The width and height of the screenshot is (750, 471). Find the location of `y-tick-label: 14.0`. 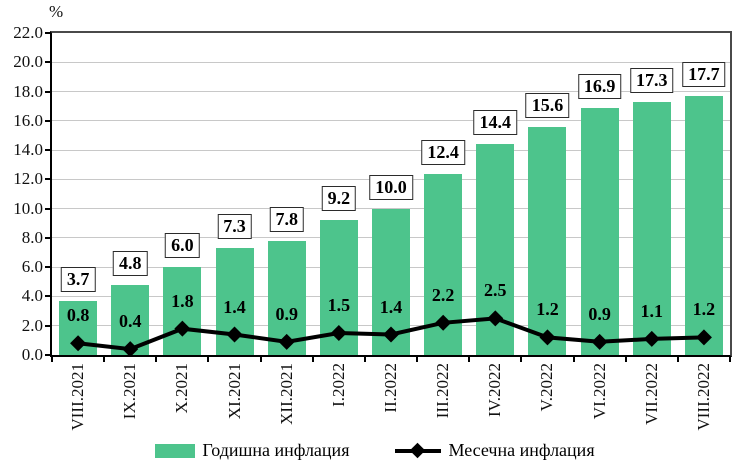

y-tick-label: 14.0 is located at coordinates (28, 150).